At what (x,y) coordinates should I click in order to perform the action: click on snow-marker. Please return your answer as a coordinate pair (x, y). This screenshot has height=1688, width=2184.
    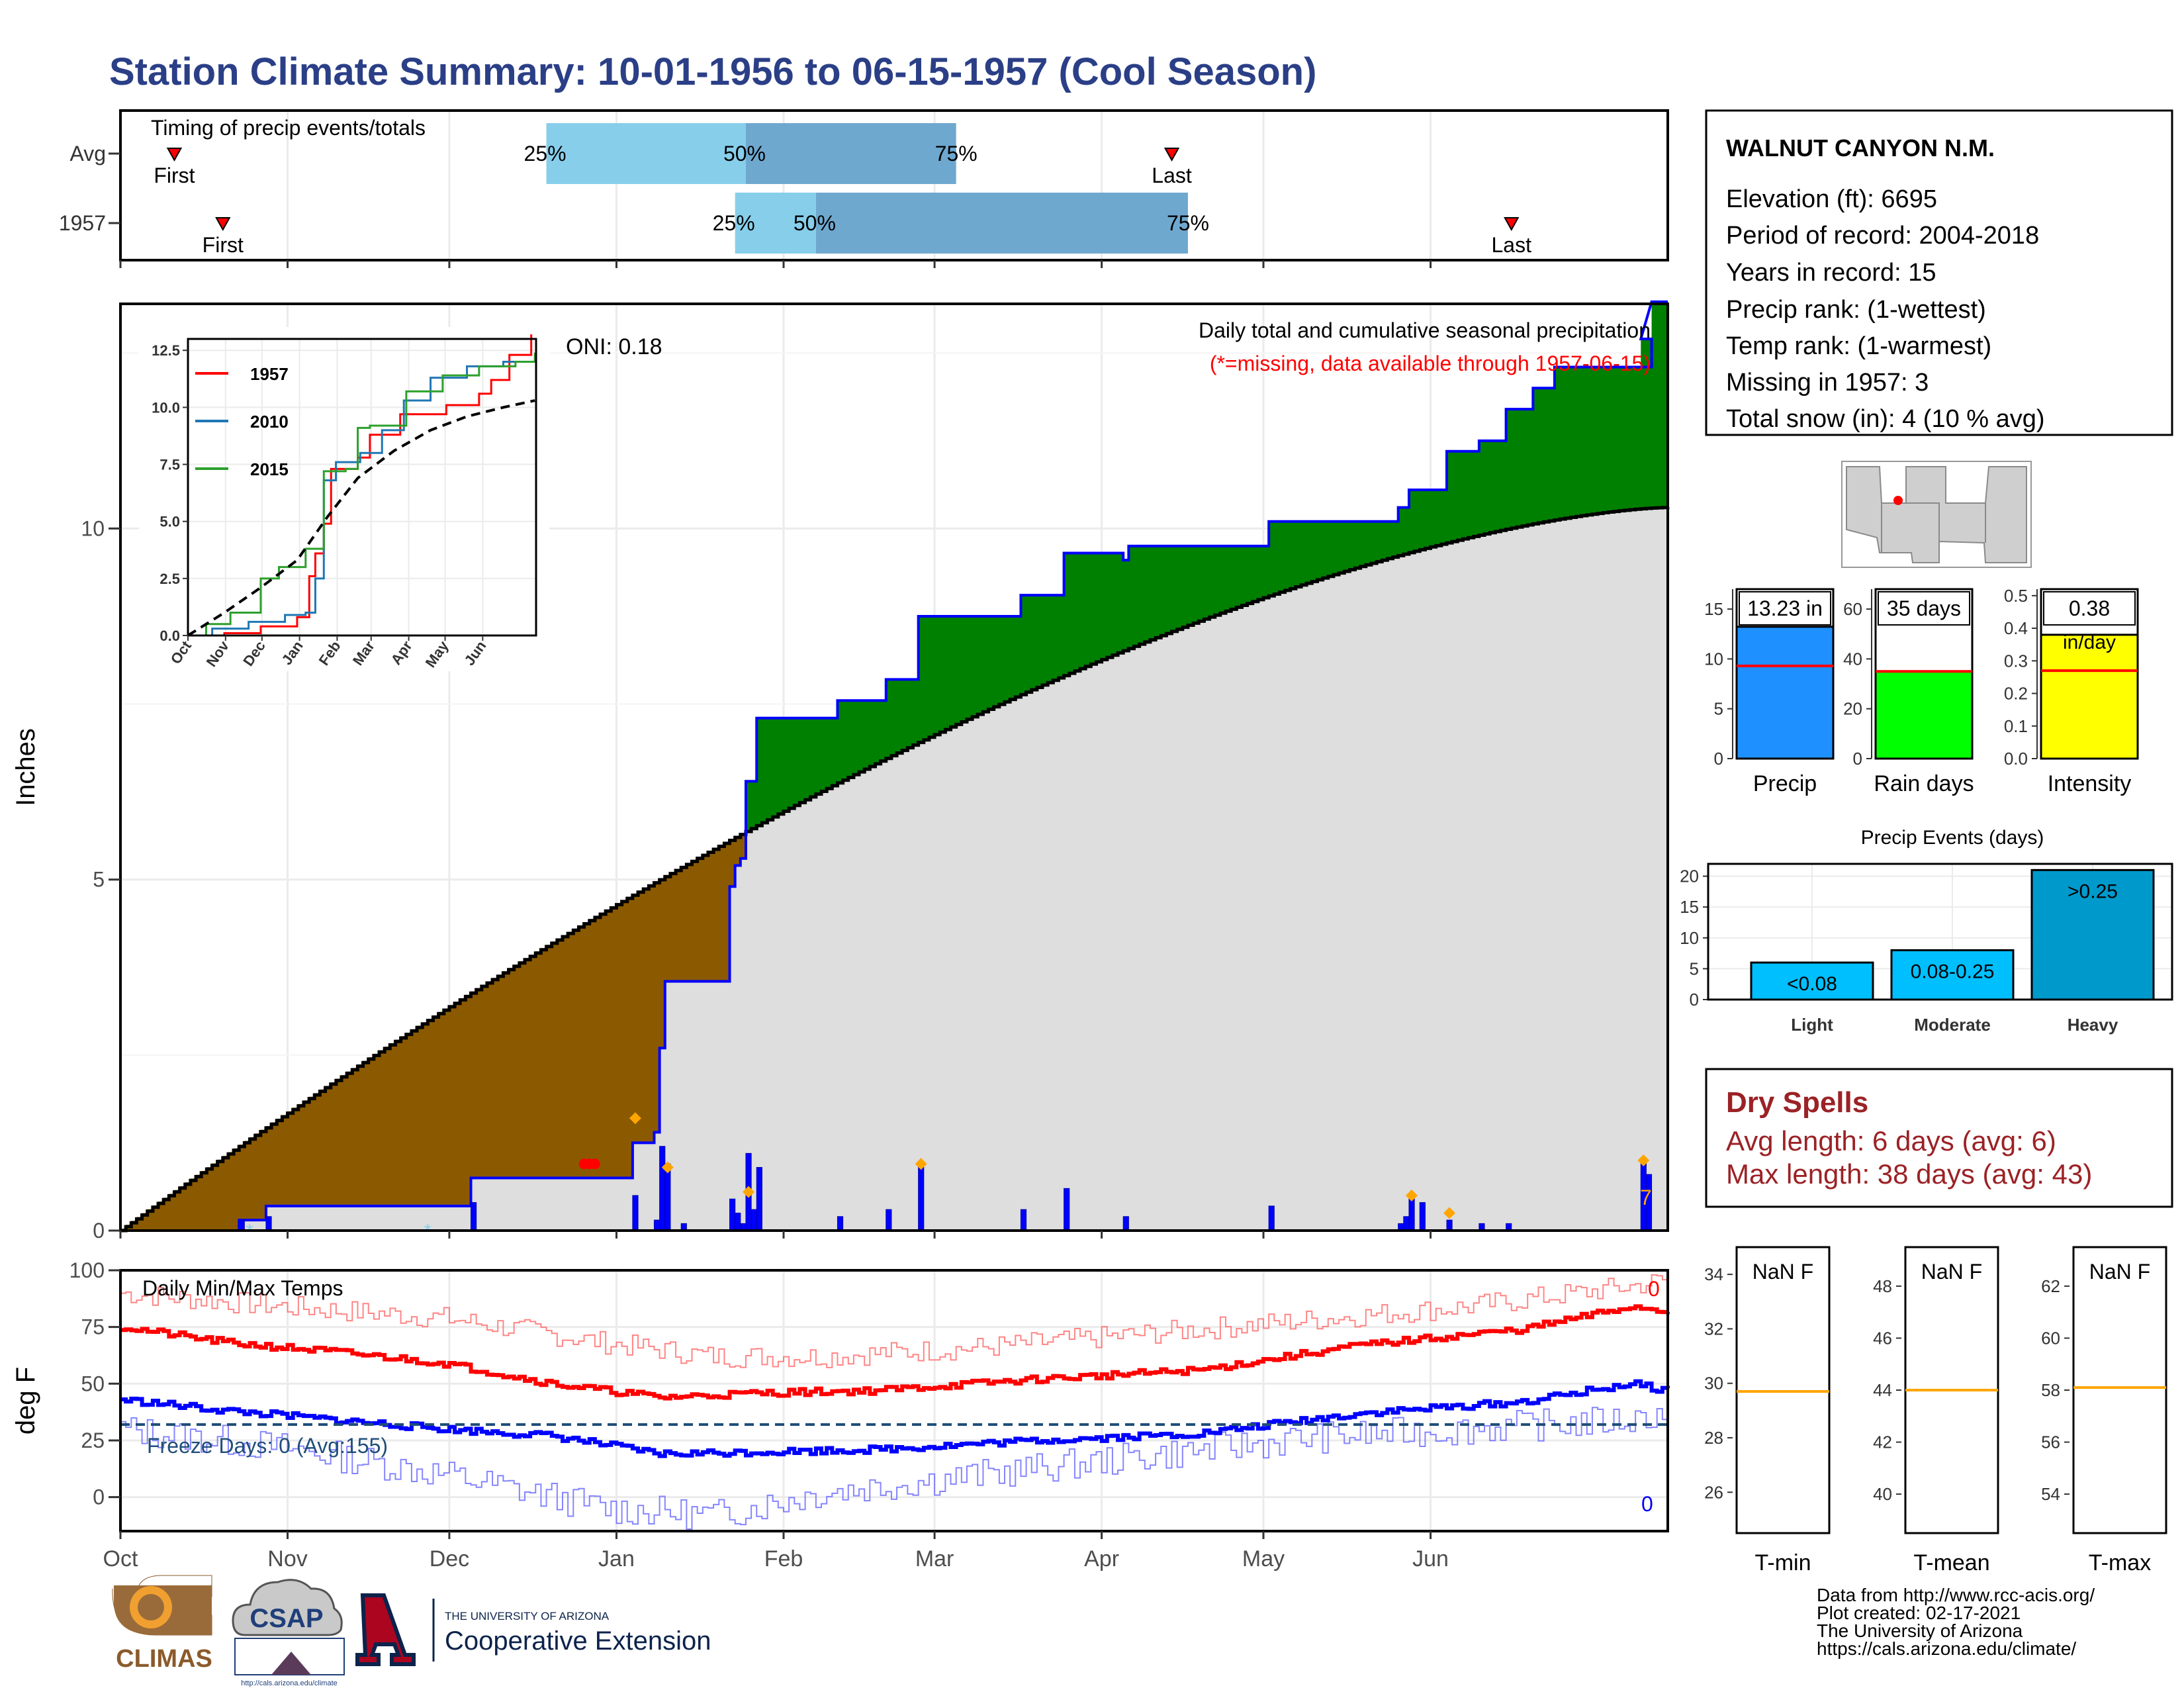
    Looking at the image, I should click on (635, 1118).